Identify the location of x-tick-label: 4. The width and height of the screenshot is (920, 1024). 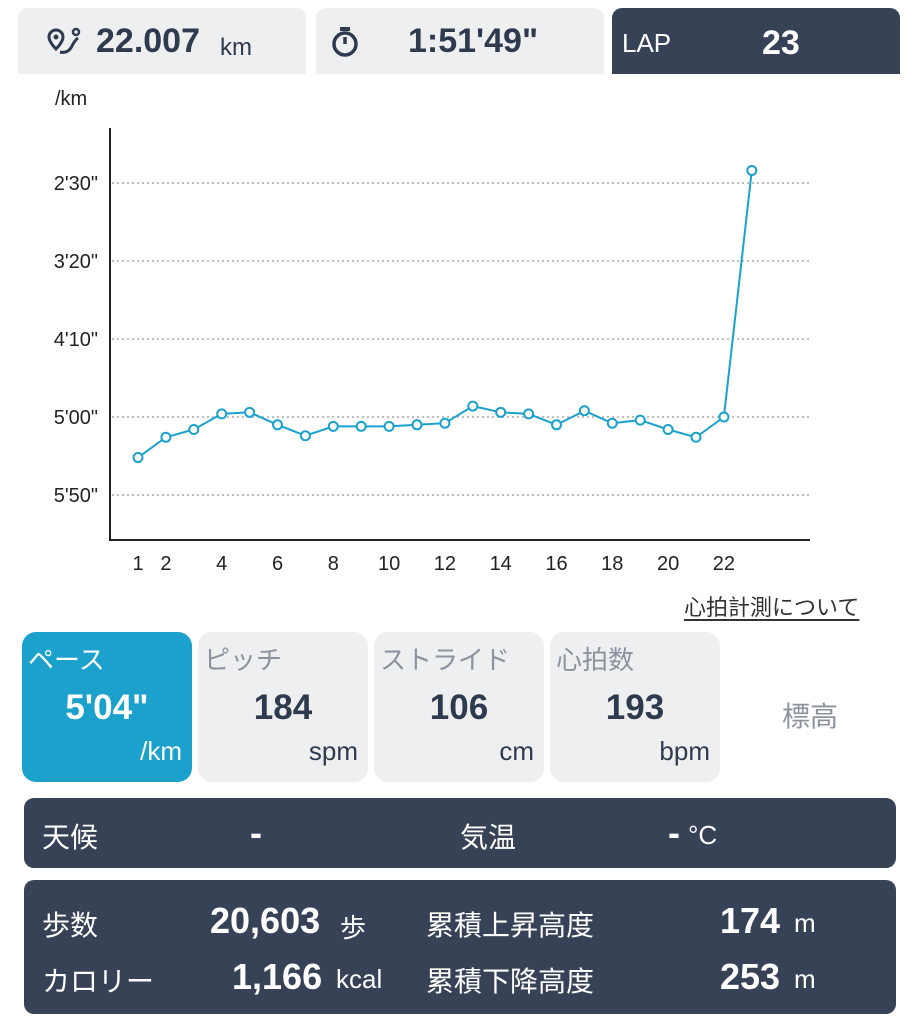
(221, 564).